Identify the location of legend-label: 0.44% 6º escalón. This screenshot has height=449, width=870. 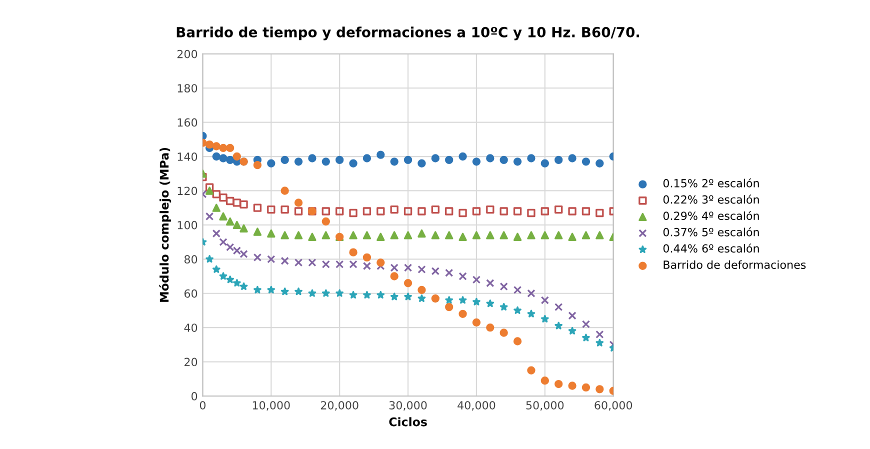
(711, 248).